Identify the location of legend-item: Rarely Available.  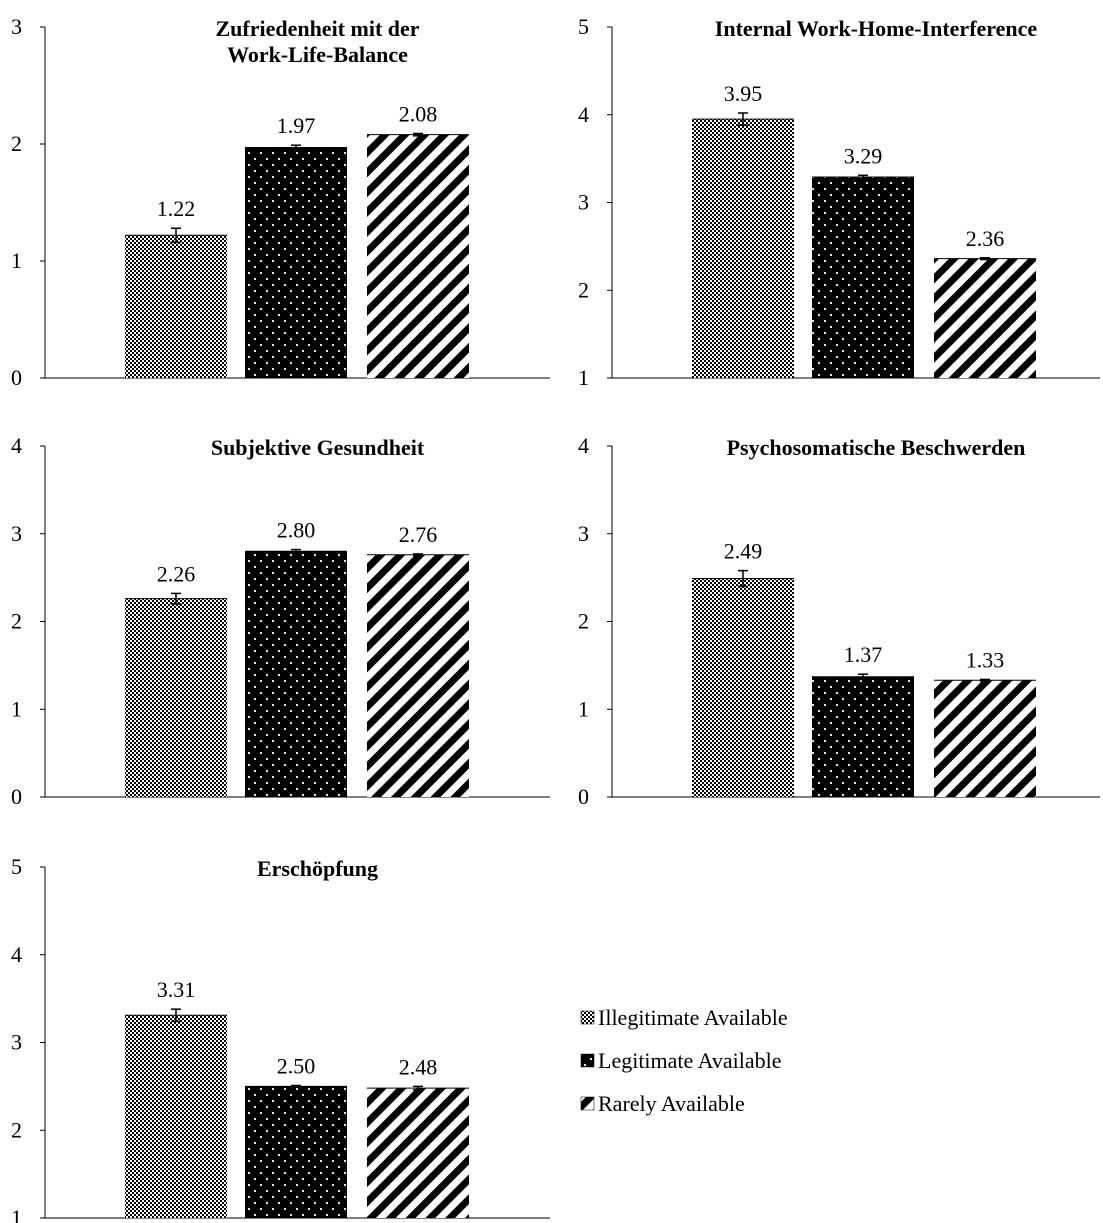
(662, 1103).